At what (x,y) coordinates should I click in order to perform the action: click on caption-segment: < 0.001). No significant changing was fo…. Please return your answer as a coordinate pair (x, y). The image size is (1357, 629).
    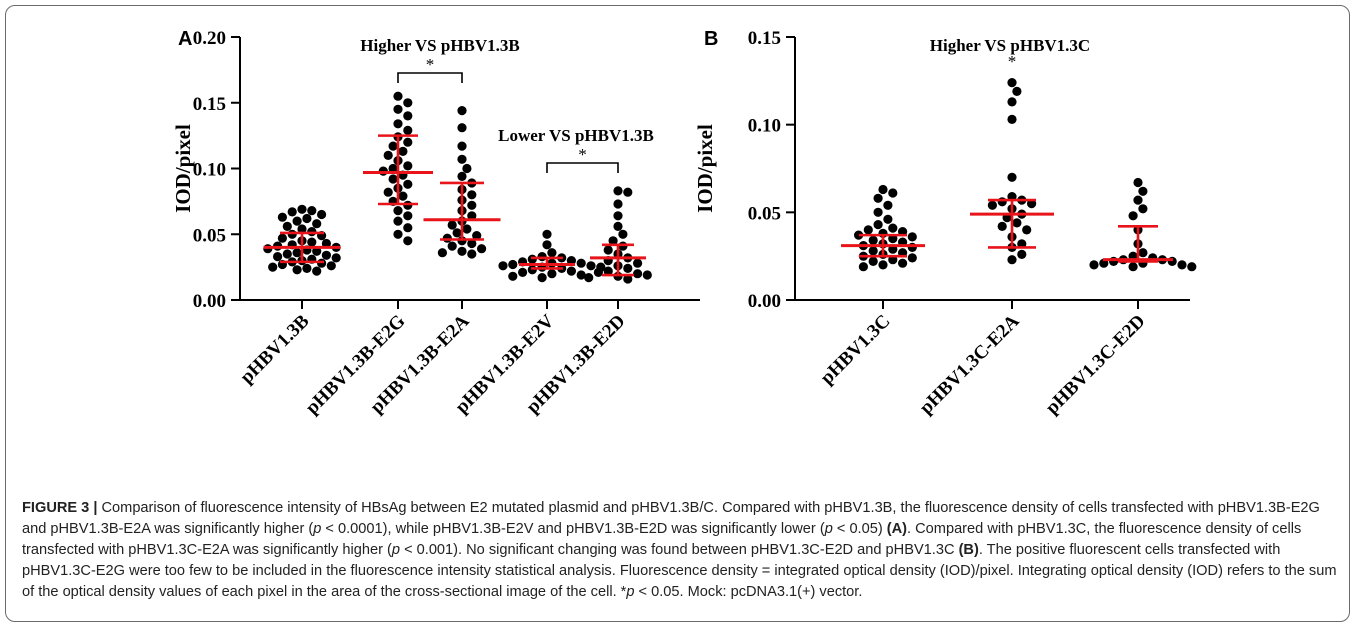
    Looking at the image, I should click on (679, 550).